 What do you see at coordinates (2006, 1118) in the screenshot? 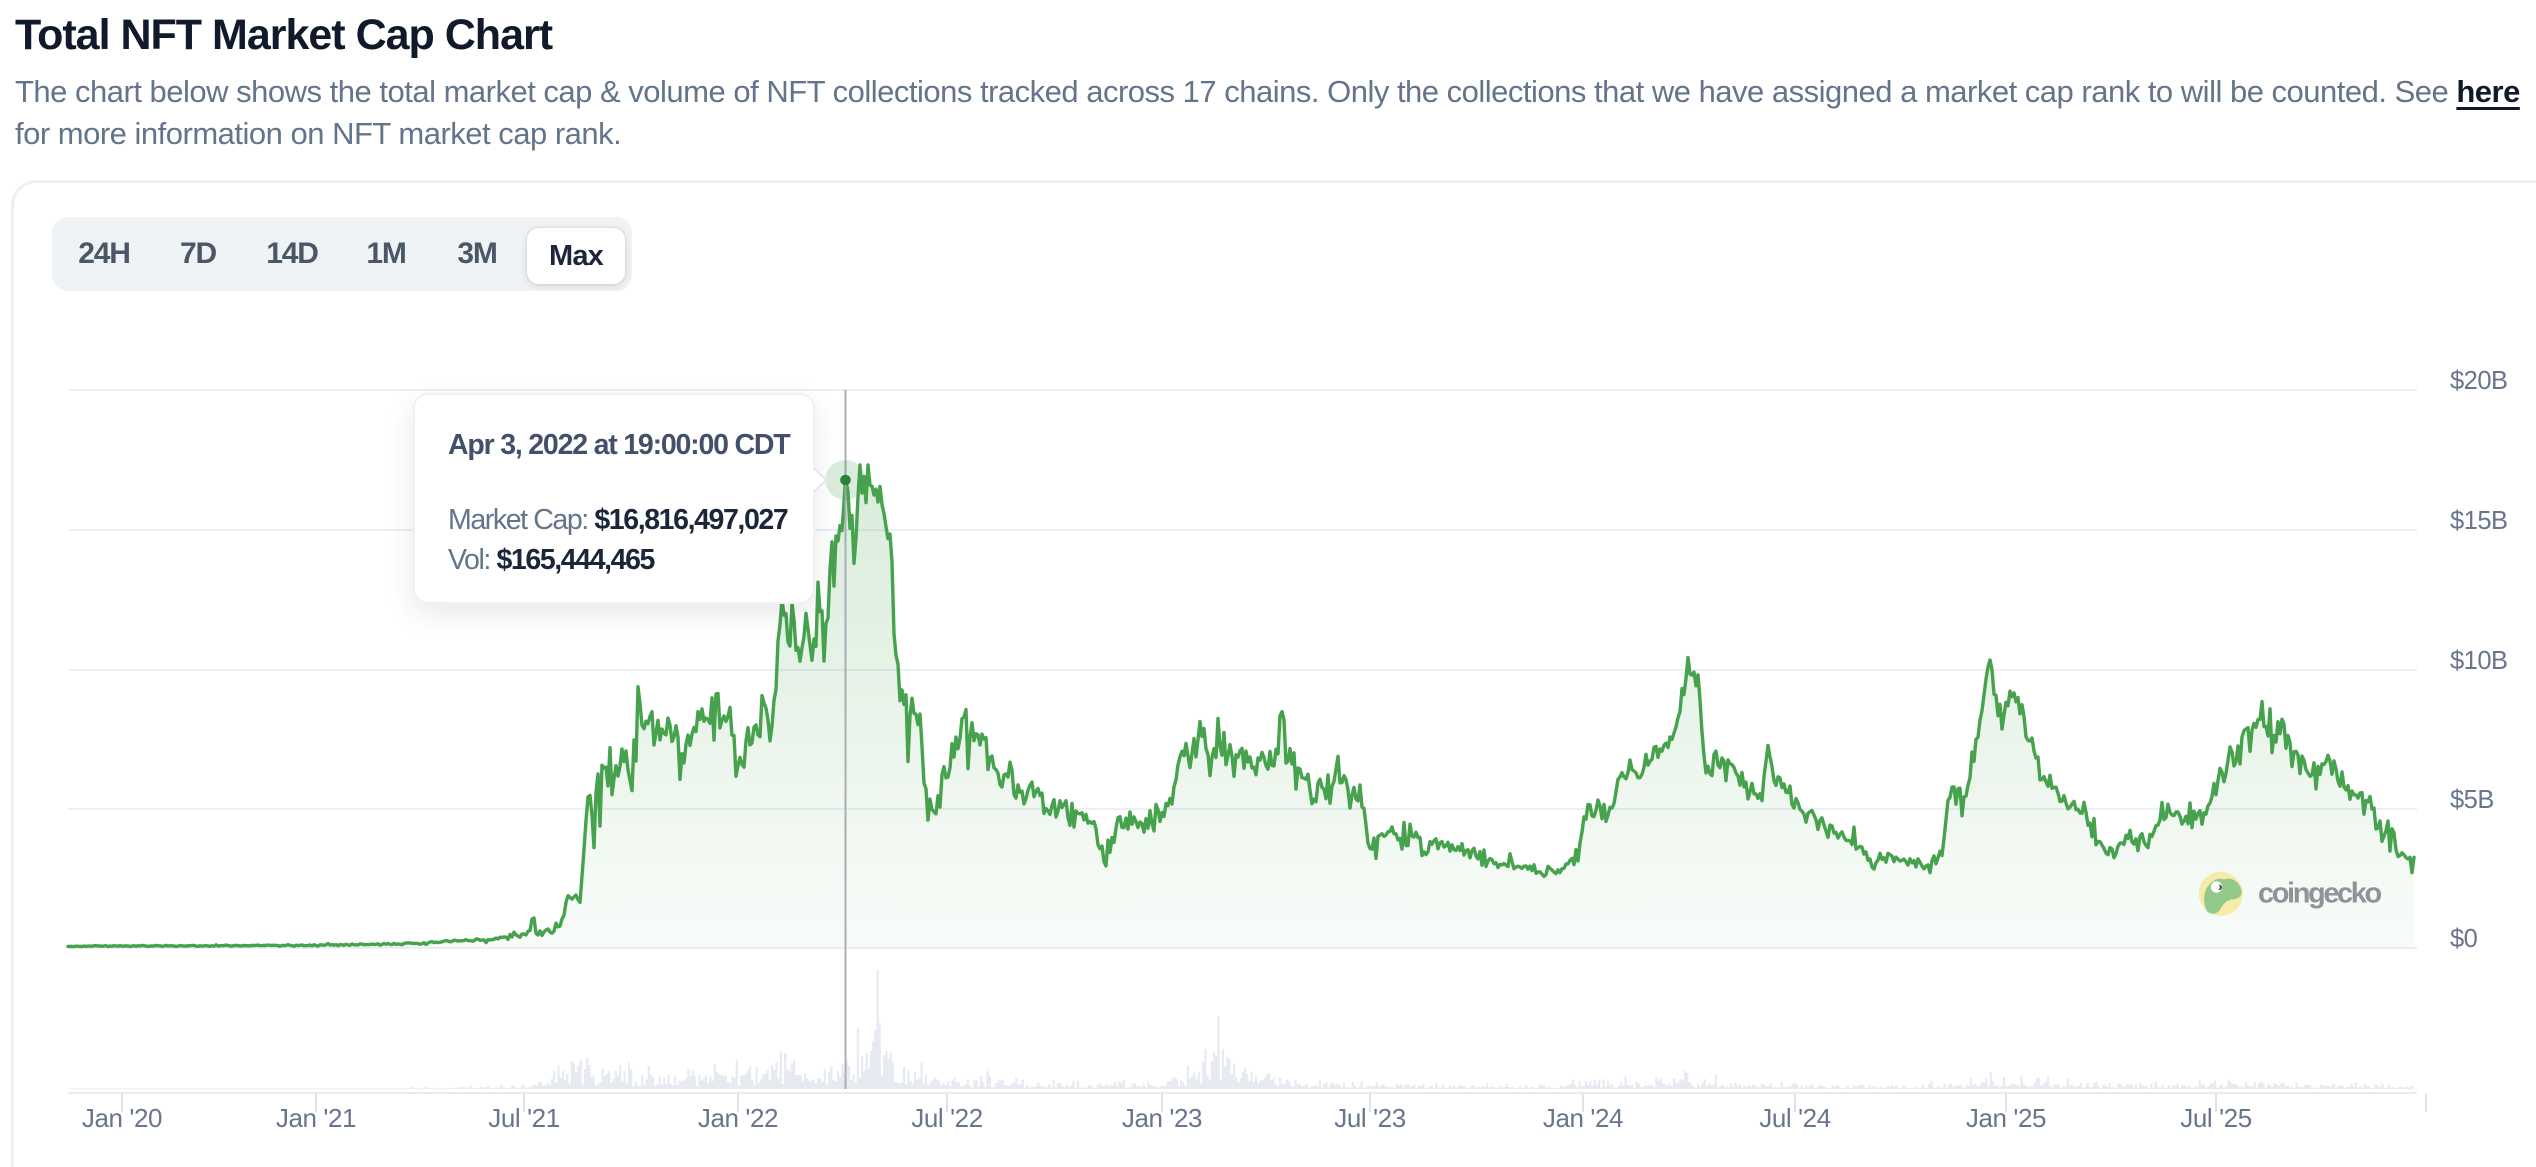
I see `svg-text: Jan '25` at bounding box center [2006, 1118].